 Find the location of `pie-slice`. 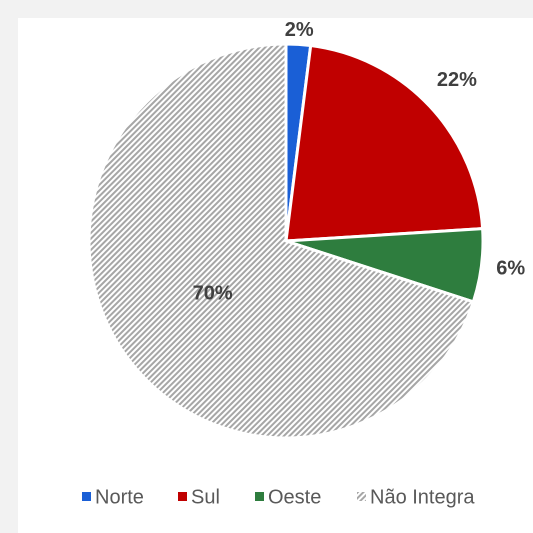

pie-slice is located at coordinates (384, 143).